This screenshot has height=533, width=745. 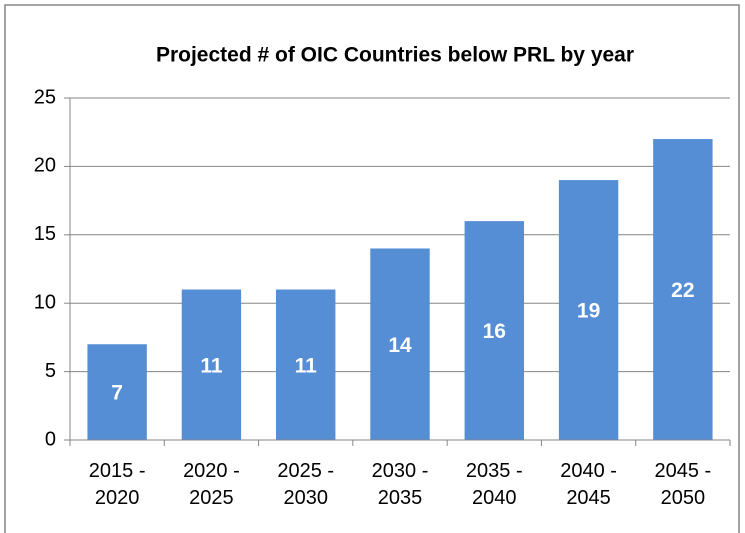 What do you see at coordinates (494, 484) in the screenshot?
I see `x-tick-label: 2035 - 2040` at bounding box center [494, 484].